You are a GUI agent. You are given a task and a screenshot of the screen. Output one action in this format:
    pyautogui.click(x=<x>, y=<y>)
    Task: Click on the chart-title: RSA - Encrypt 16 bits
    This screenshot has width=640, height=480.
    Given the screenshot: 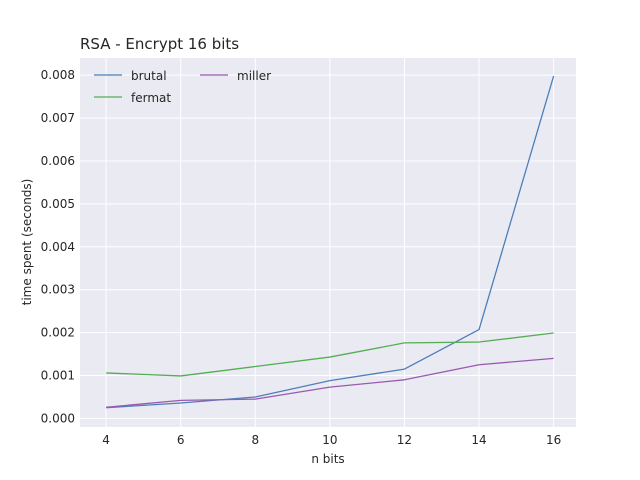 What is the action you would take?
    pyautogui.click(x=159, y=44)
    